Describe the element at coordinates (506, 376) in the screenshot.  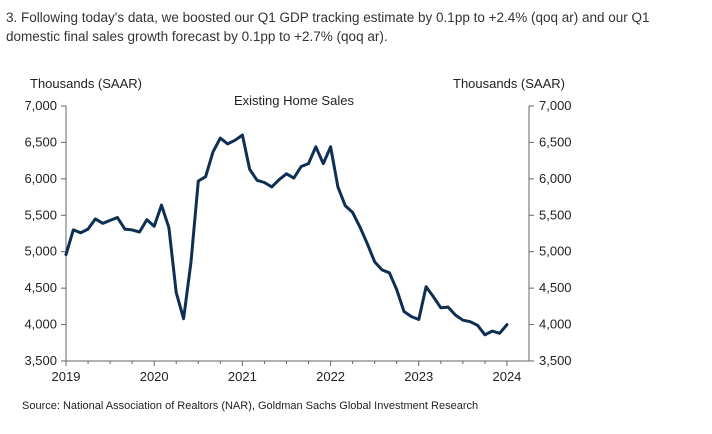
I see `x-tick-label: 2024` at that location.